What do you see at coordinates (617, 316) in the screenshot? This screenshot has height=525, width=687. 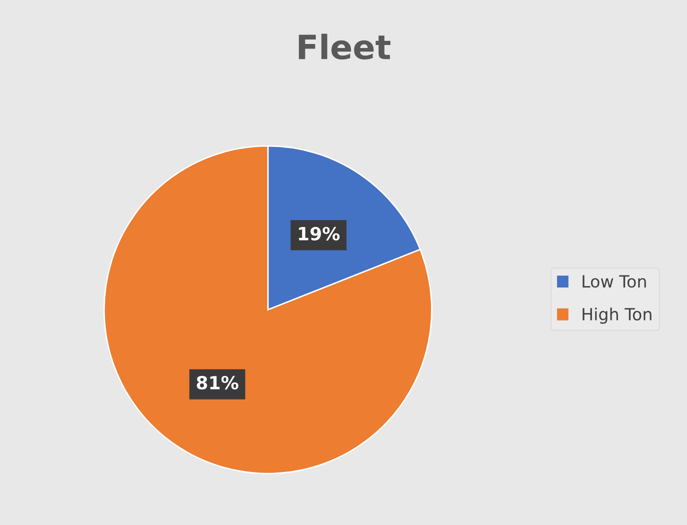 I see `legend-label: High Ton` at bounding box center [617, 316].